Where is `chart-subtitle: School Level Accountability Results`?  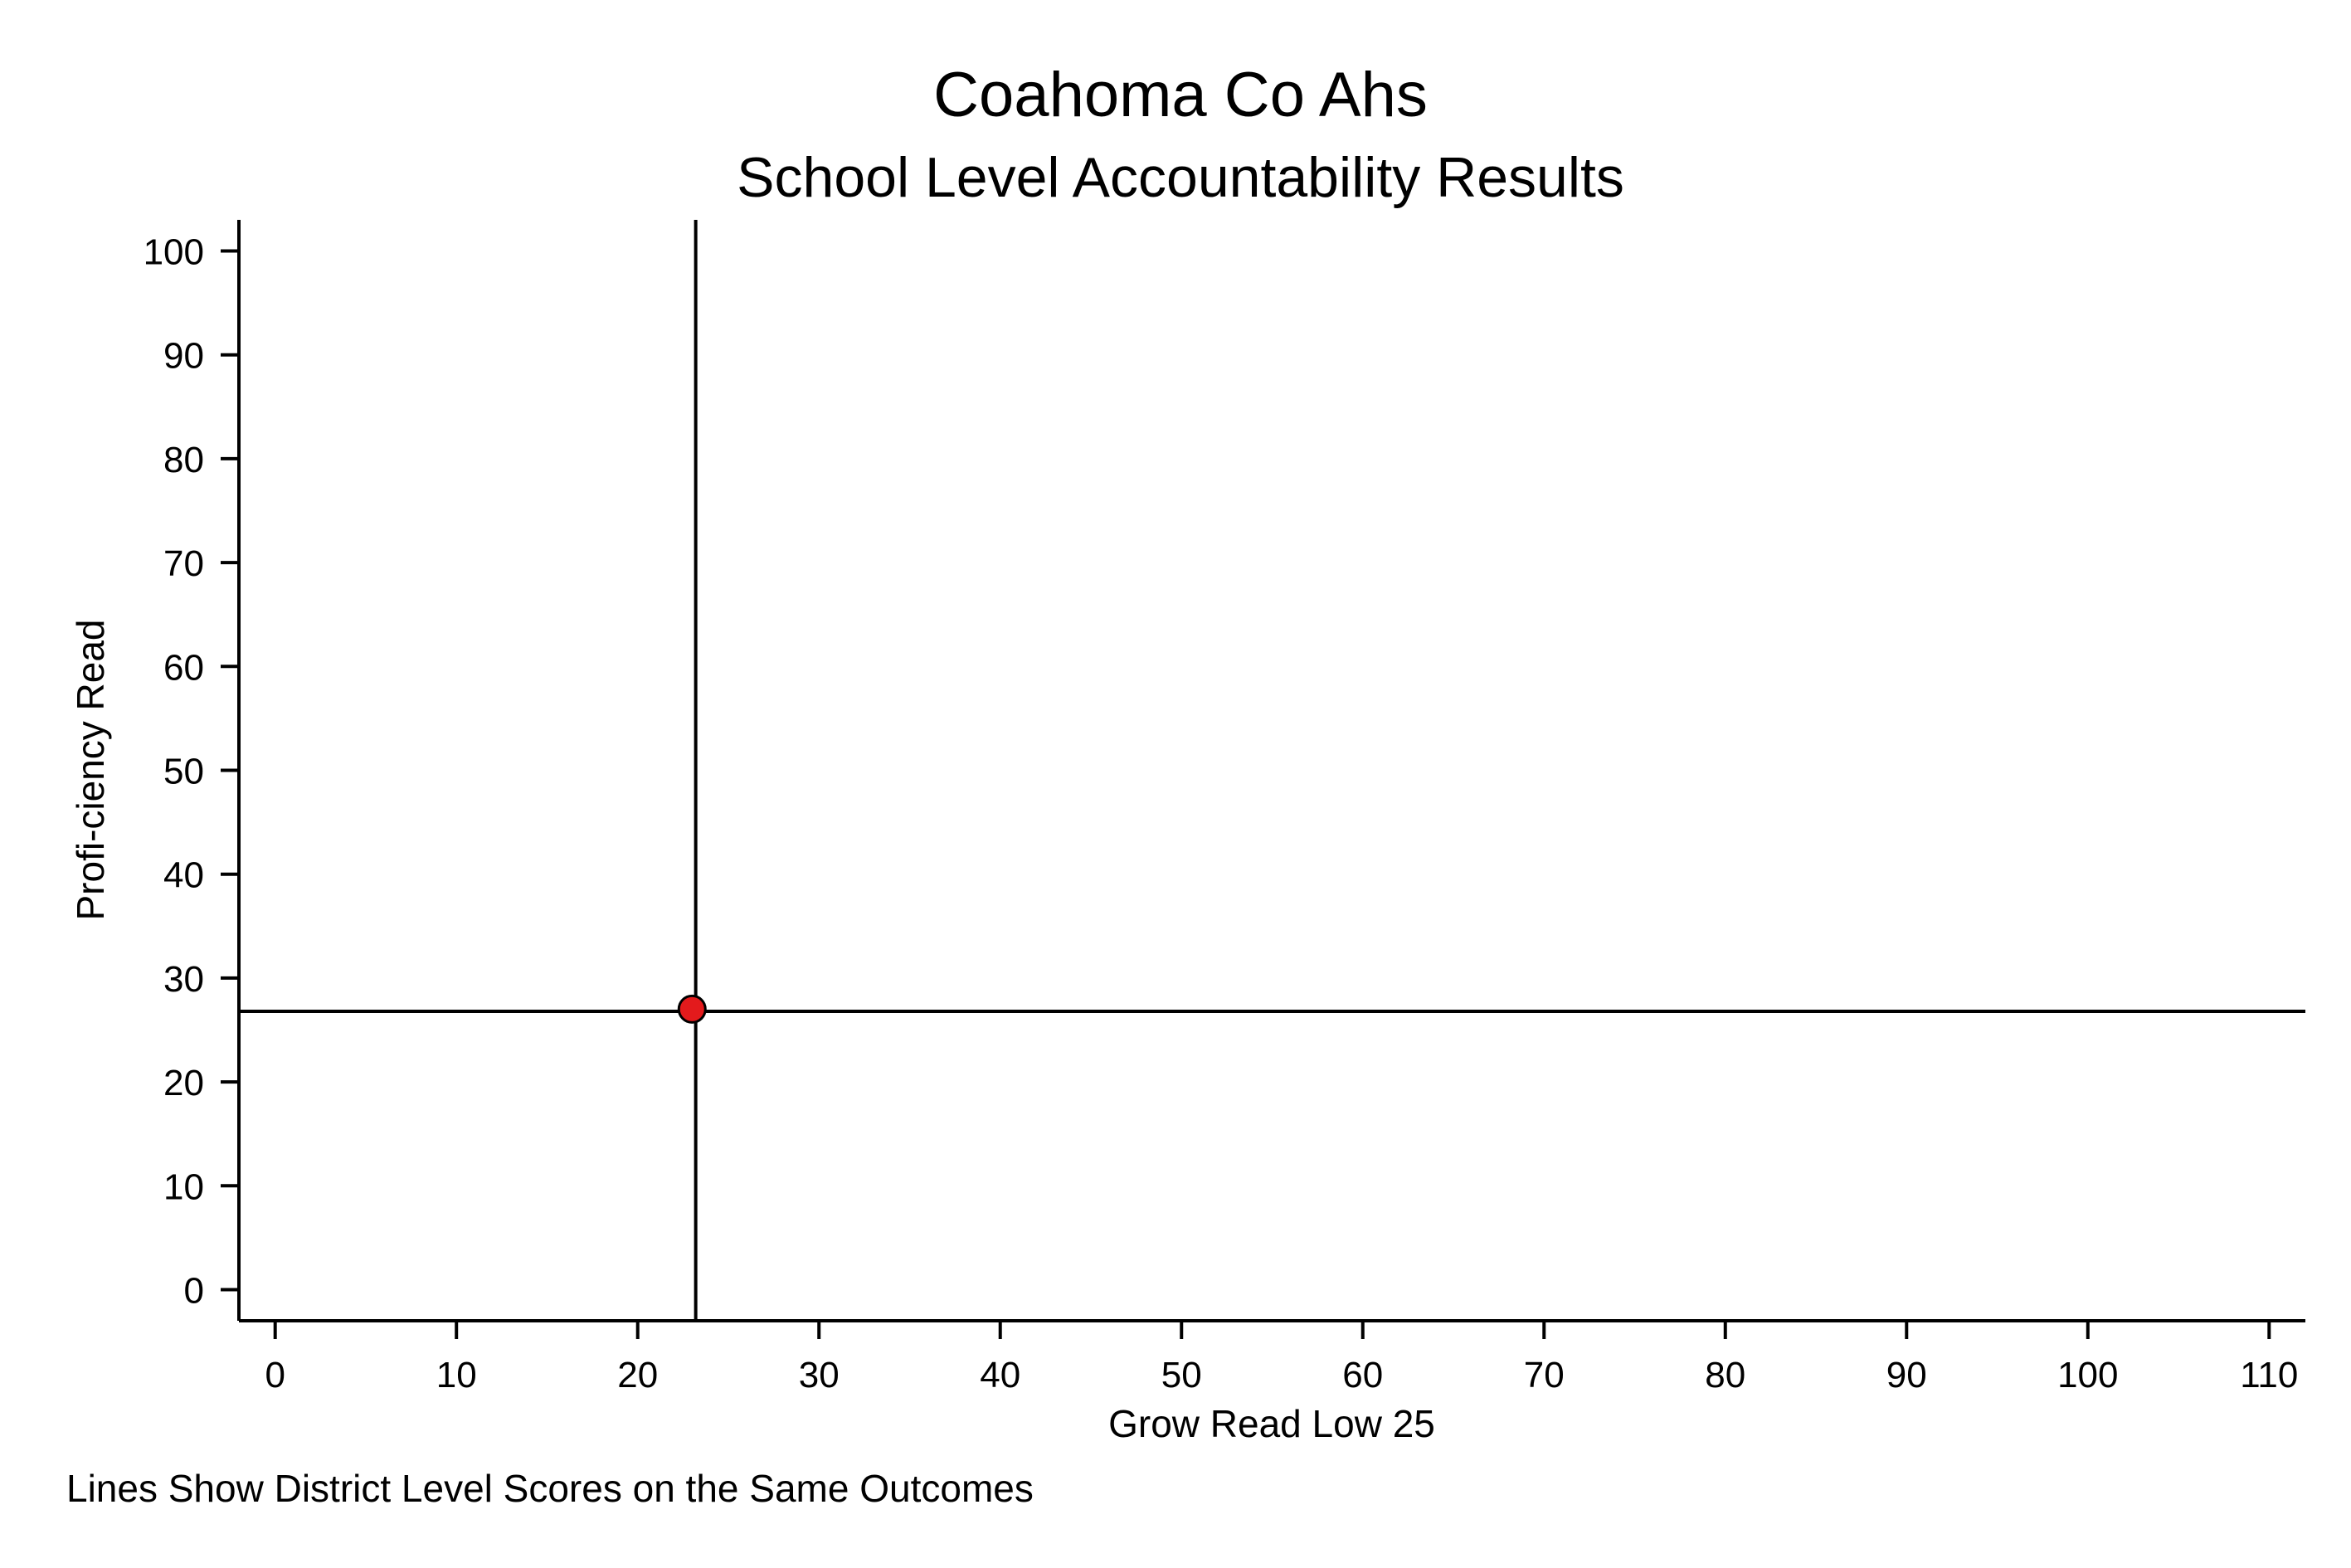
chart-subtitle: School Level Accountability Results is located at coordinates (1180, 177).